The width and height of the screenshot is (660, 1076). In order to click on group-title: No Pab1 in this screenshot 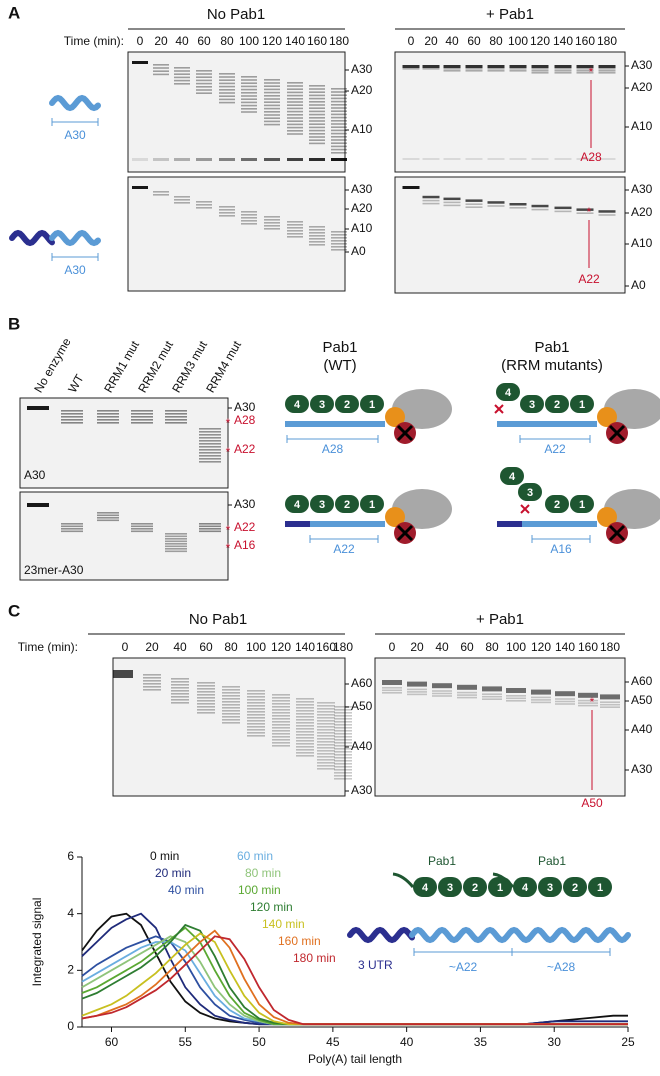, I will do `click(236, 14)`.